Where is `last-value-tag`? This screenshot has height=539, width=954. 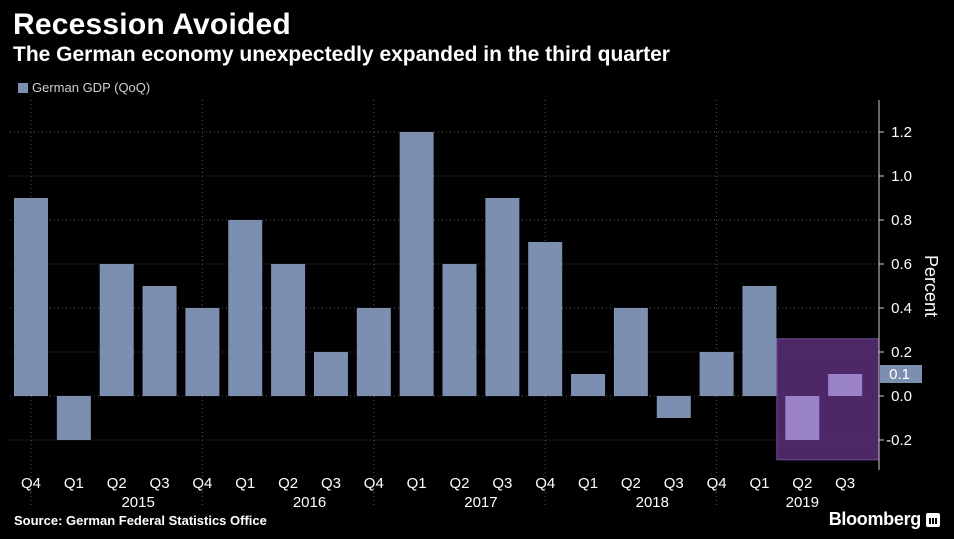 last-value-tag is located at coordinates (901, 374).